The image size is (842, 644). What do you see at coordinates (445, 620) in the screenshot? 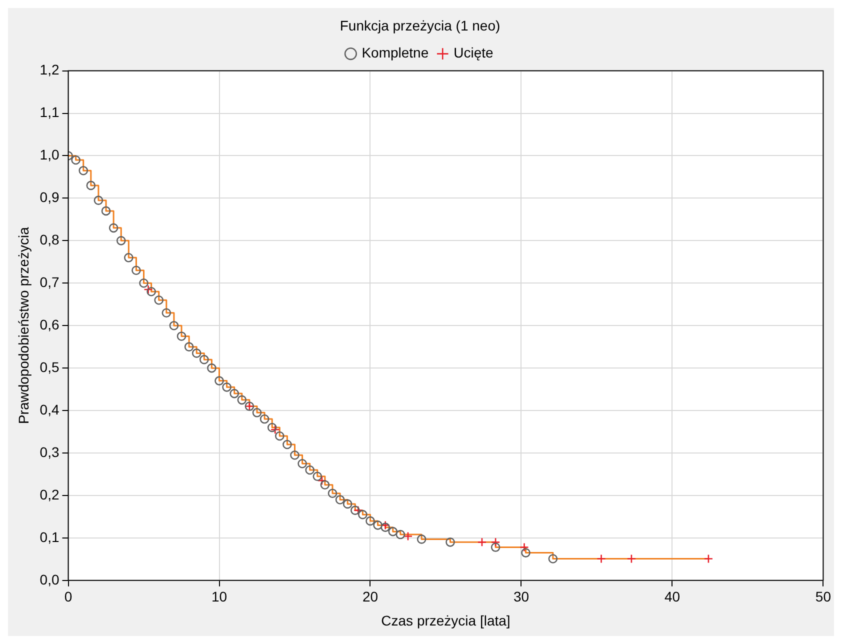
I see `x-axis-title: Czas przeżycia [lata]` at bounding box center [445, 620].